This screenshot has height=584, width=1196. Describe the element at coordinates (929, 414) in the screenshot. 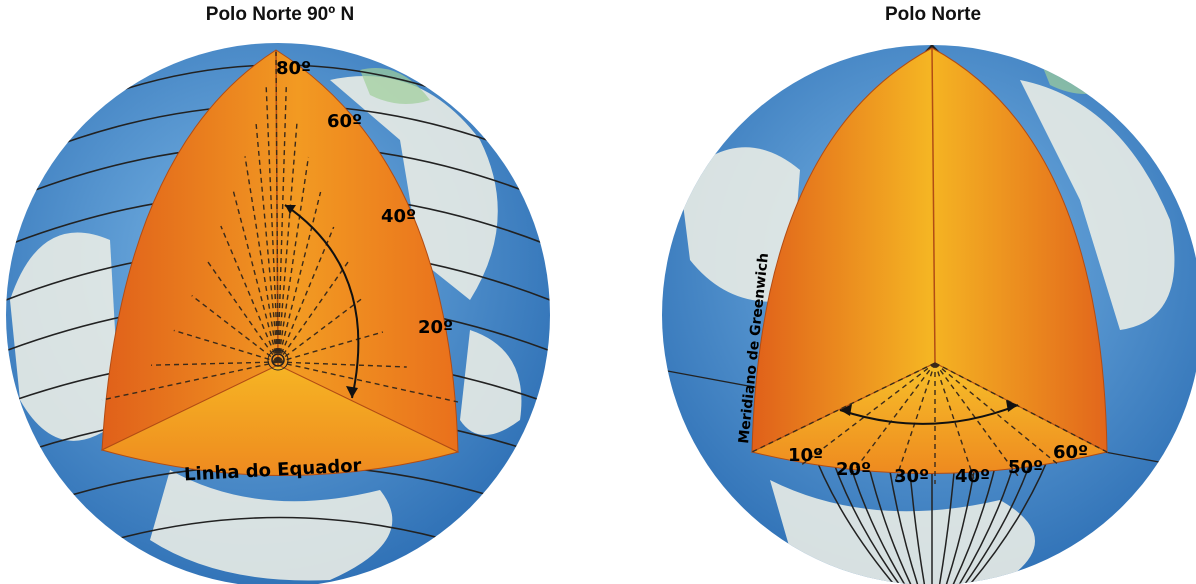

I see `longitude-arrow` at that location.